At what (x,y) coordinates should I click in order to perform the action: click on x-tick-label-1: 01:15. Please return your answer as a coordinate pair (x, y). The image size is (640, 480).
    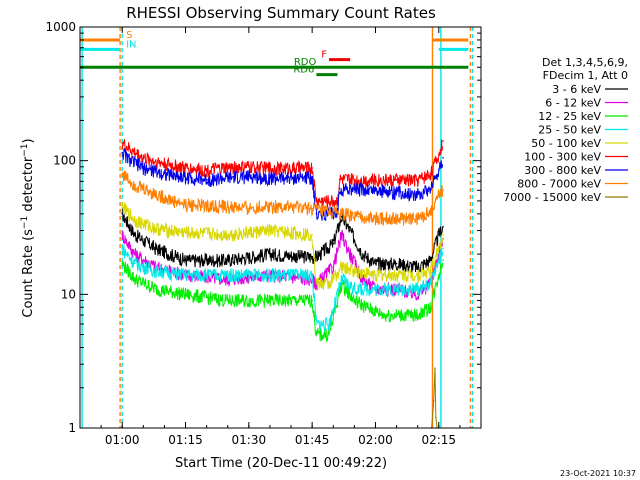
    Looking at the image, I should click on (185, 440).